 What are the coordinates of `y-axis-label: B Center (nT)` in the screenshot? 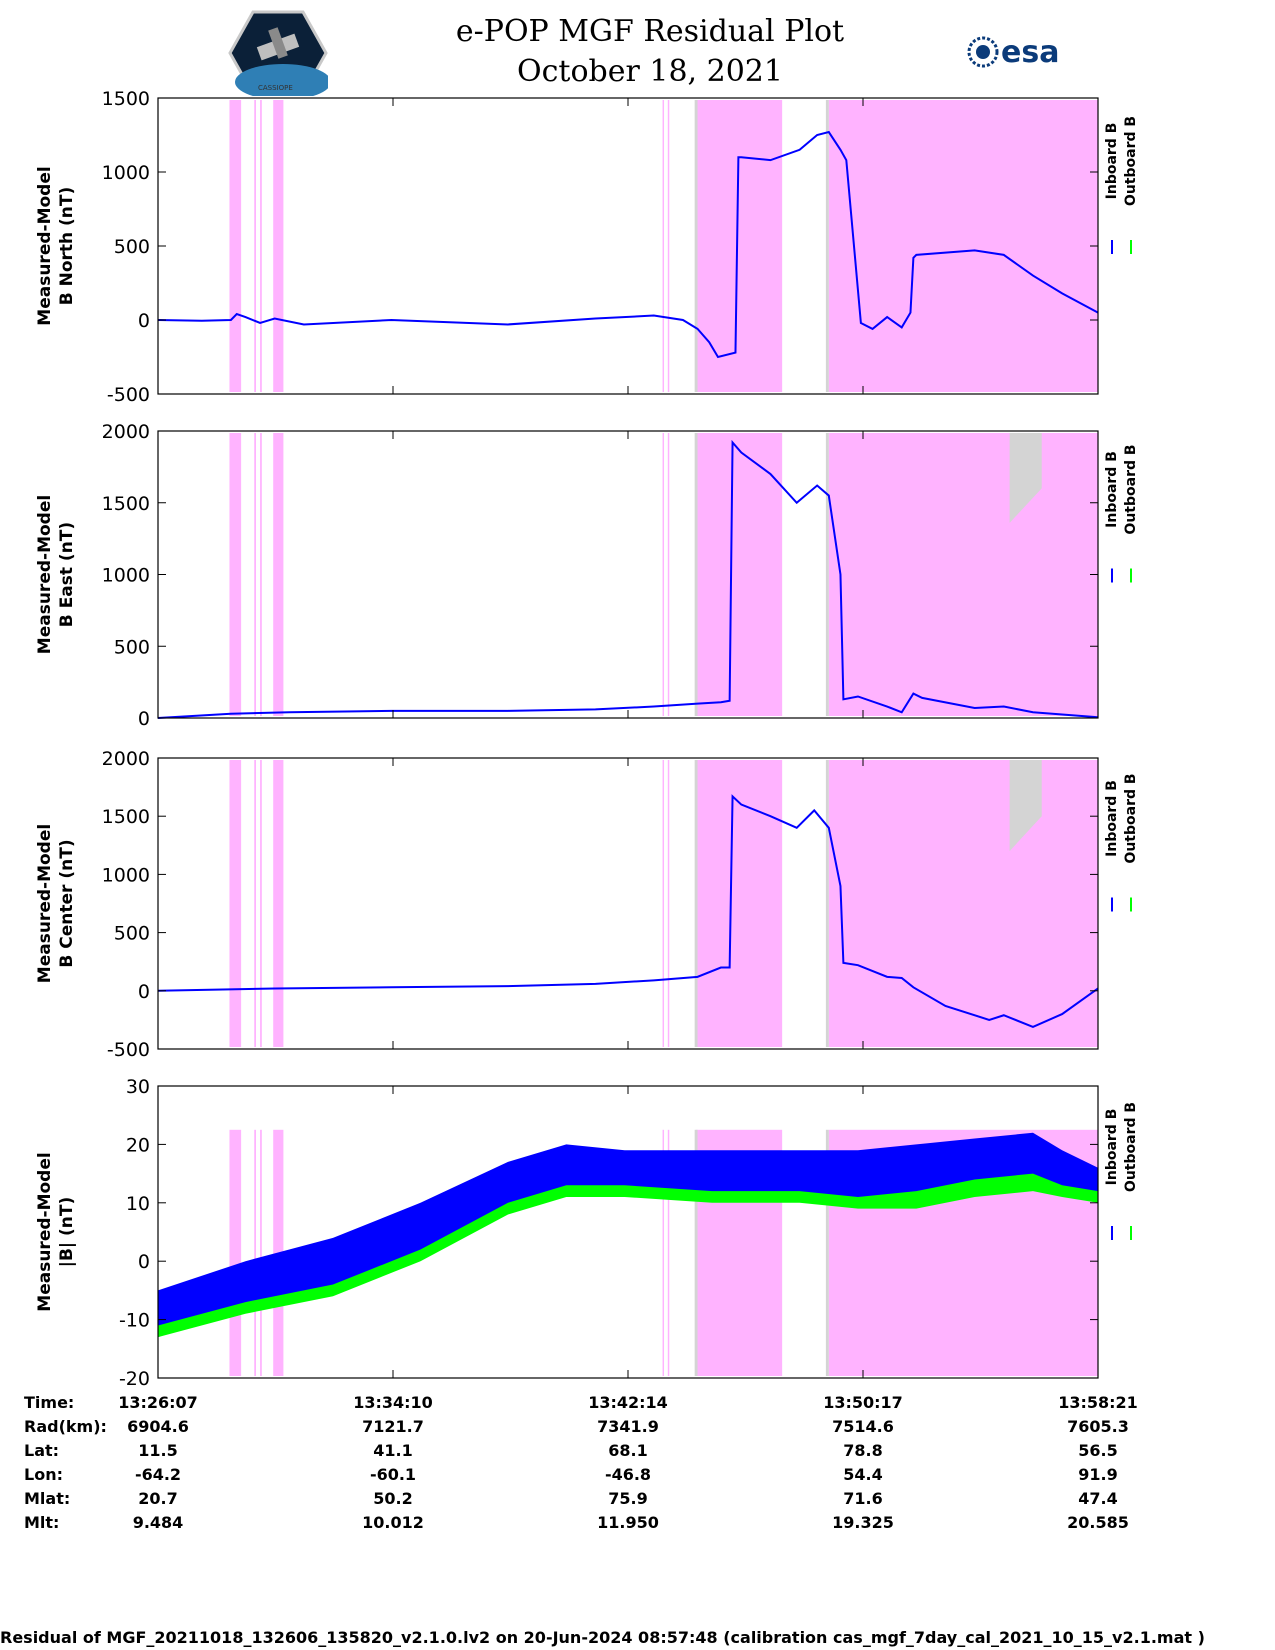 It's located at (67, 903).